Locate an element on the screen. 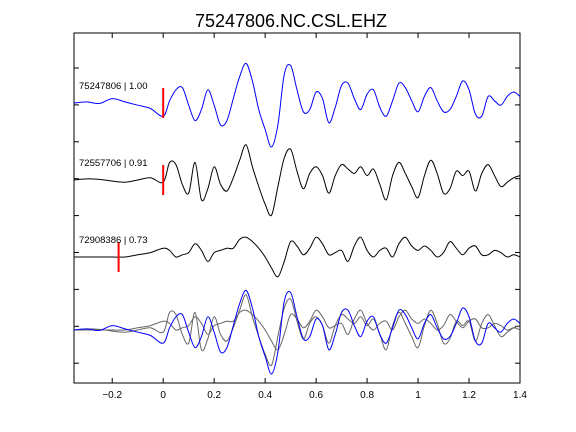  trace-label: 75247806 | 1.00 is located at coordinates (113, 86).